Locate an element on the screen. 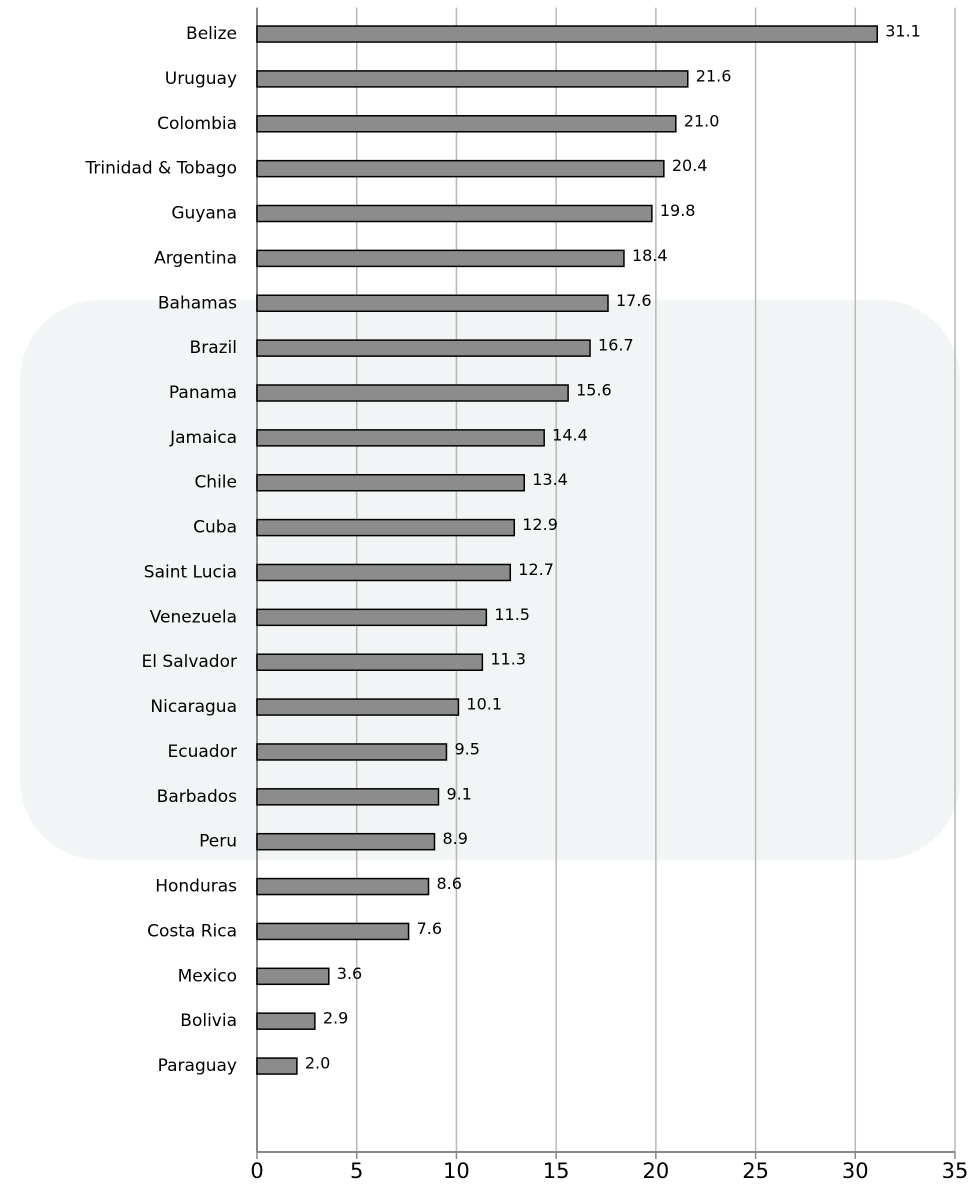 The width and height of the screenshot is (969, 1185). data-label: 17.6 is located at coordinates (634, 300).